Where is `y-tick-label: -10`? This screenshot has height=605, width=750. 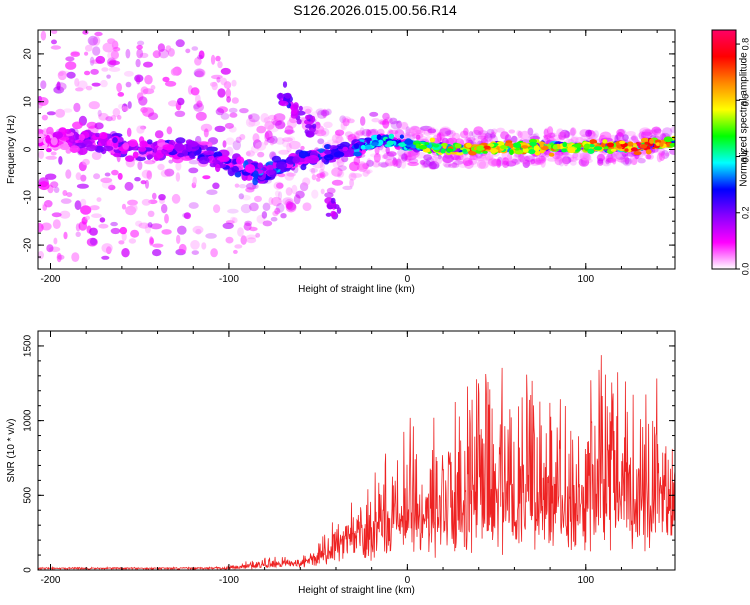
y-tick-label: -10 is located at coordinates (28, 197).